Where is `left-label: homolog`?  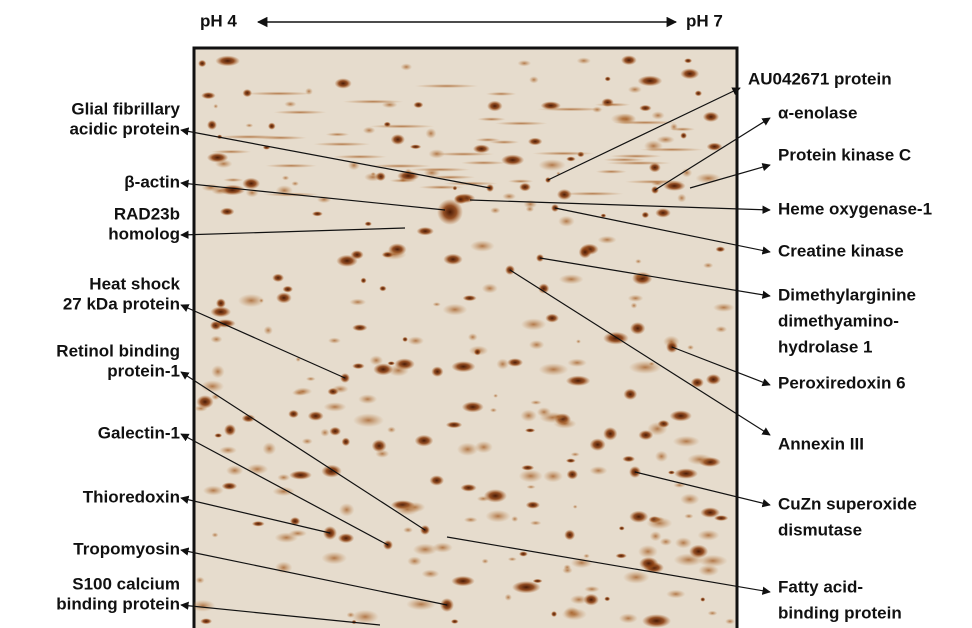
left-label: homolog is located at coordinates (144, 233).